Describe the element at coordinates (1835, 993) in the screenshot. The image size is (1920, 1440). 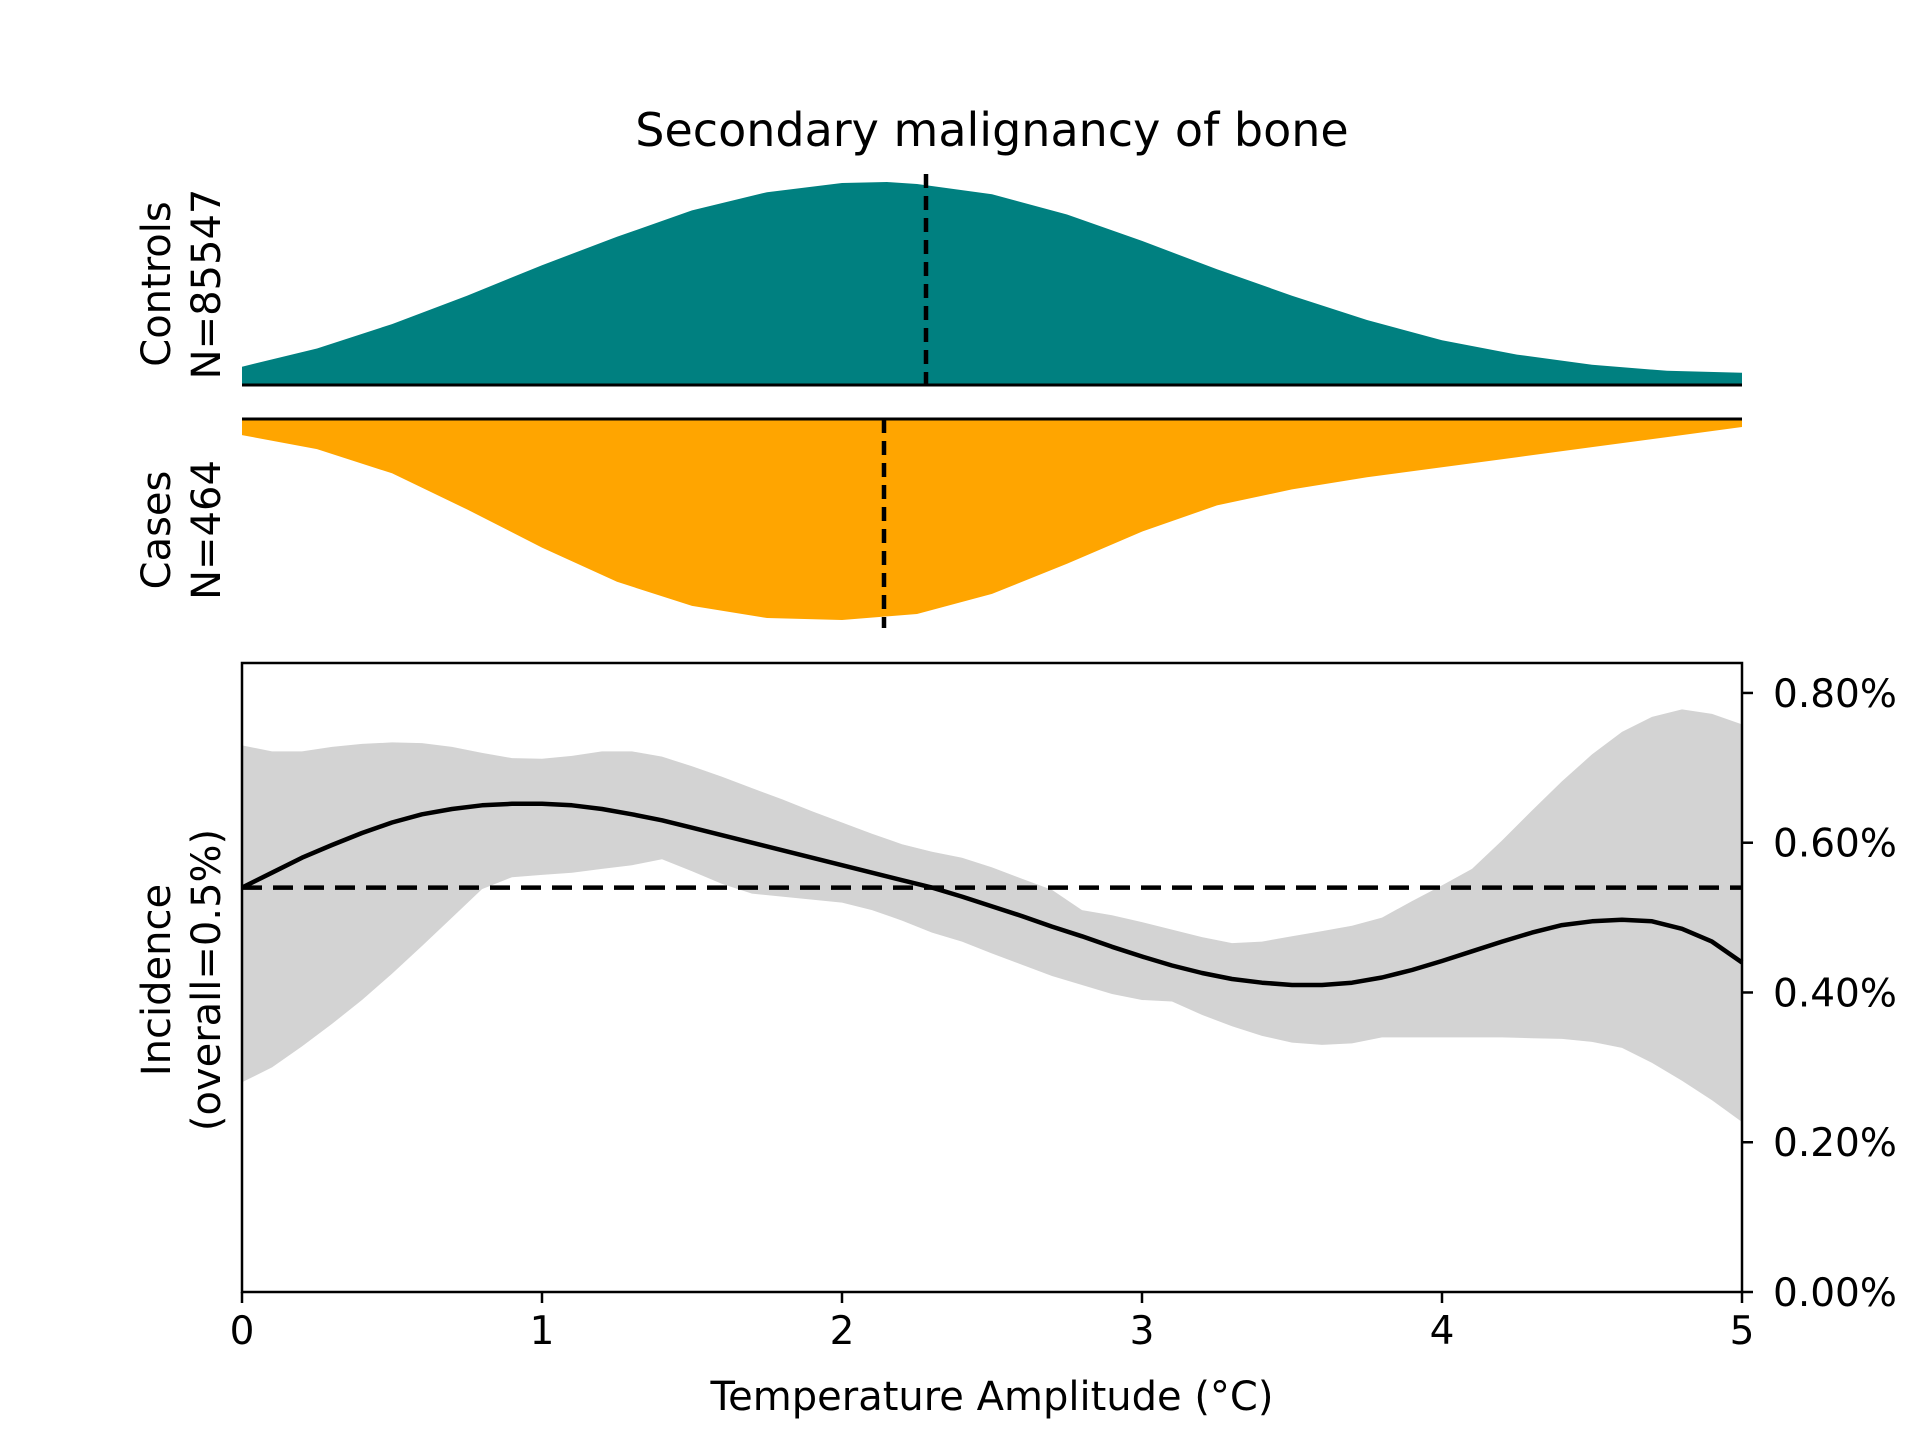
I see `y-tick-label: 0.40%` at that location.